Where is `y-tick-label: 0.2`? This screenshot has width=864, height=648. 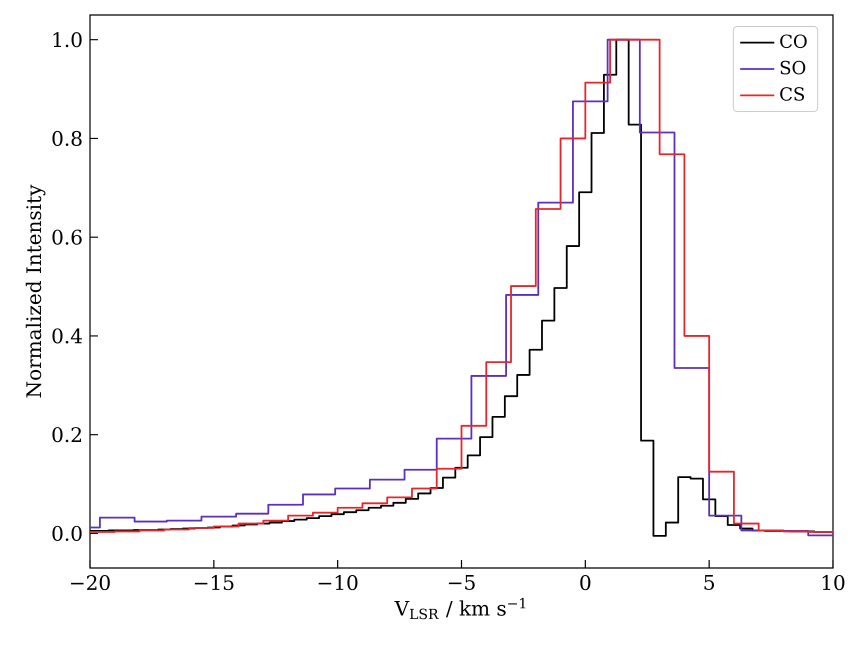 y-tick-label: 0.2 is located at coordinates (66, 434).